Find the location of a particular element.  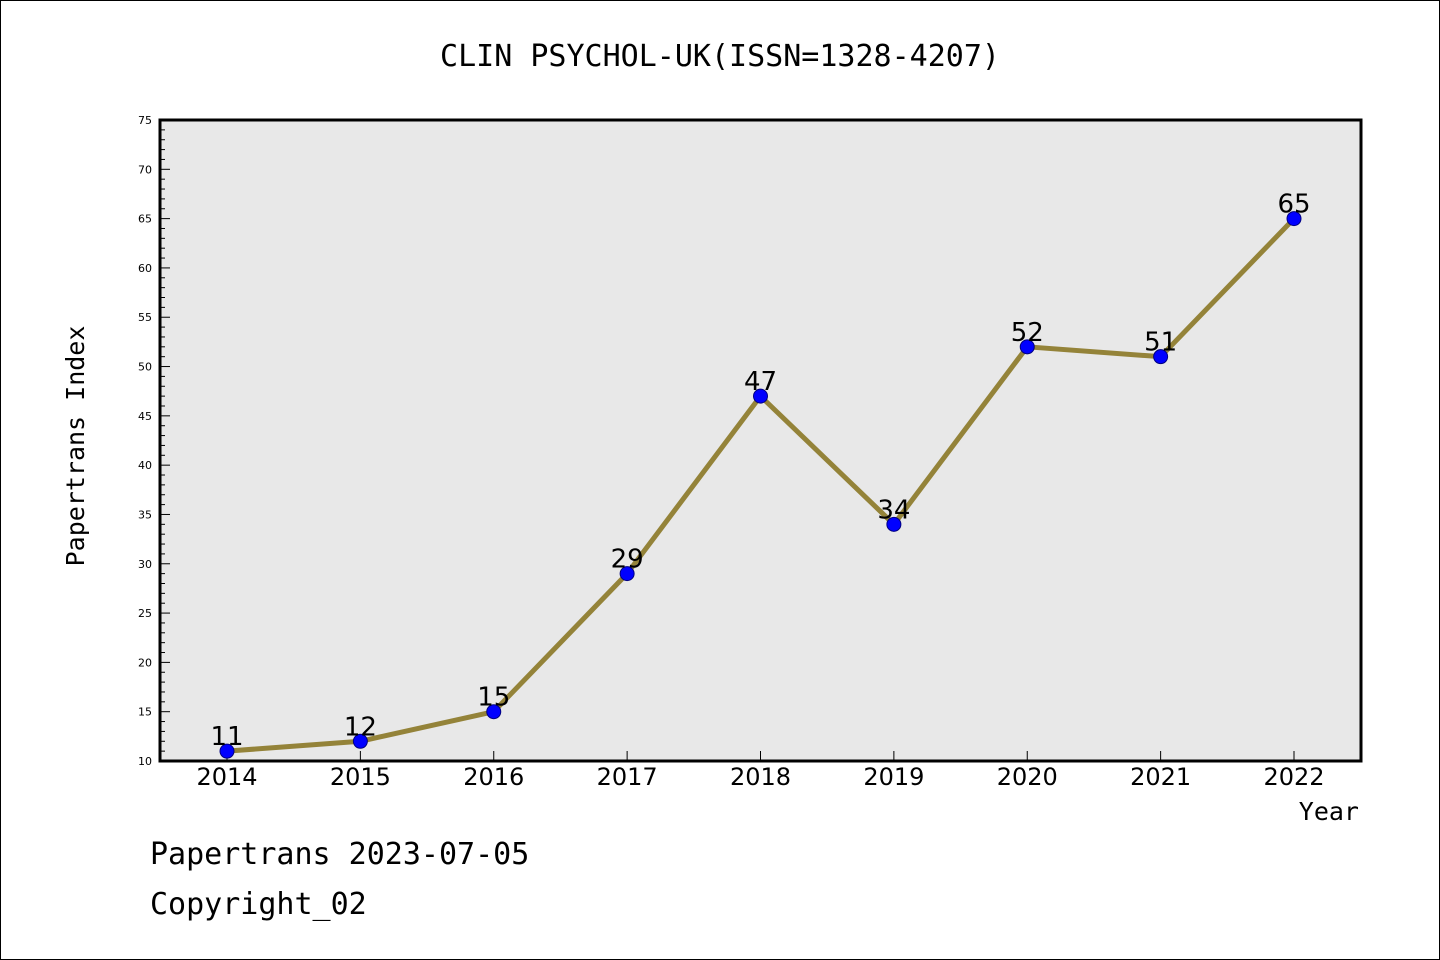

y-tick-label: 30 is located at coordinates (145, 564).